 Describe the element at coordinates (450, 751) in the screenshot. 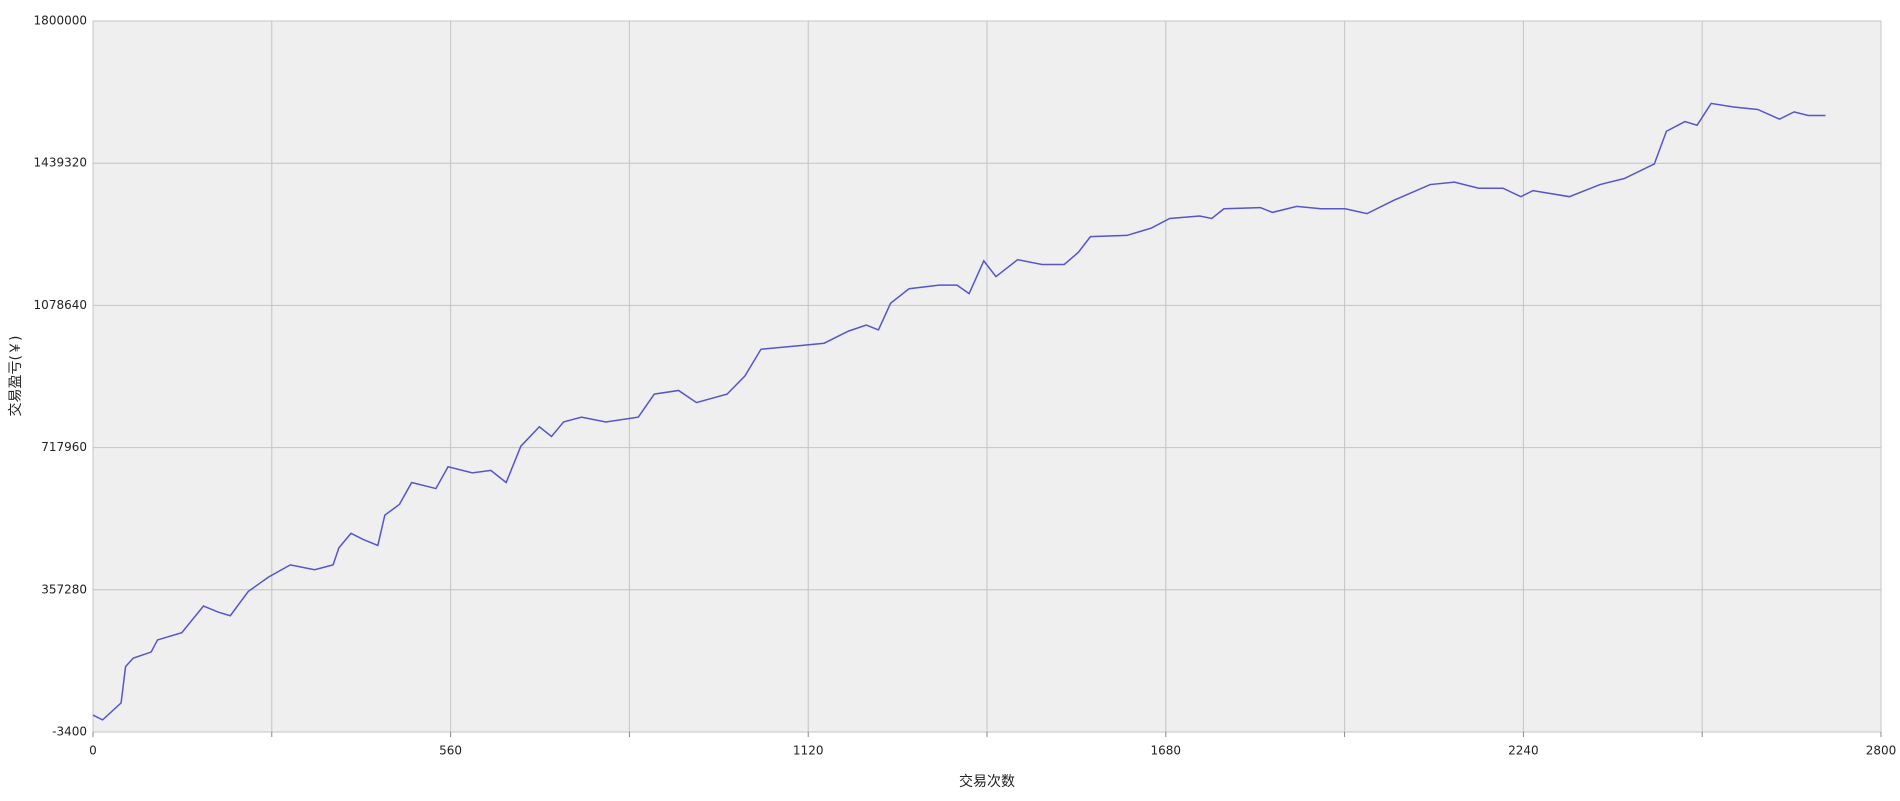

I see `x-tick-label: 560` at that location.